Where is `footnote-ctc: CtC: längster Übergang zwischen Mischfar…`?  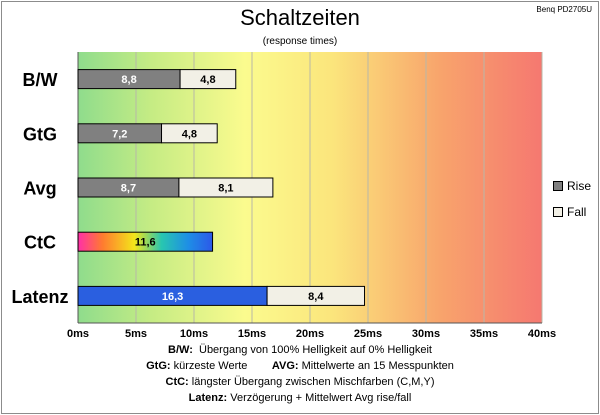
footnote-ctc: CtC: längster Übergang zwischen Mischfar… is located at coordinates (300, 382).